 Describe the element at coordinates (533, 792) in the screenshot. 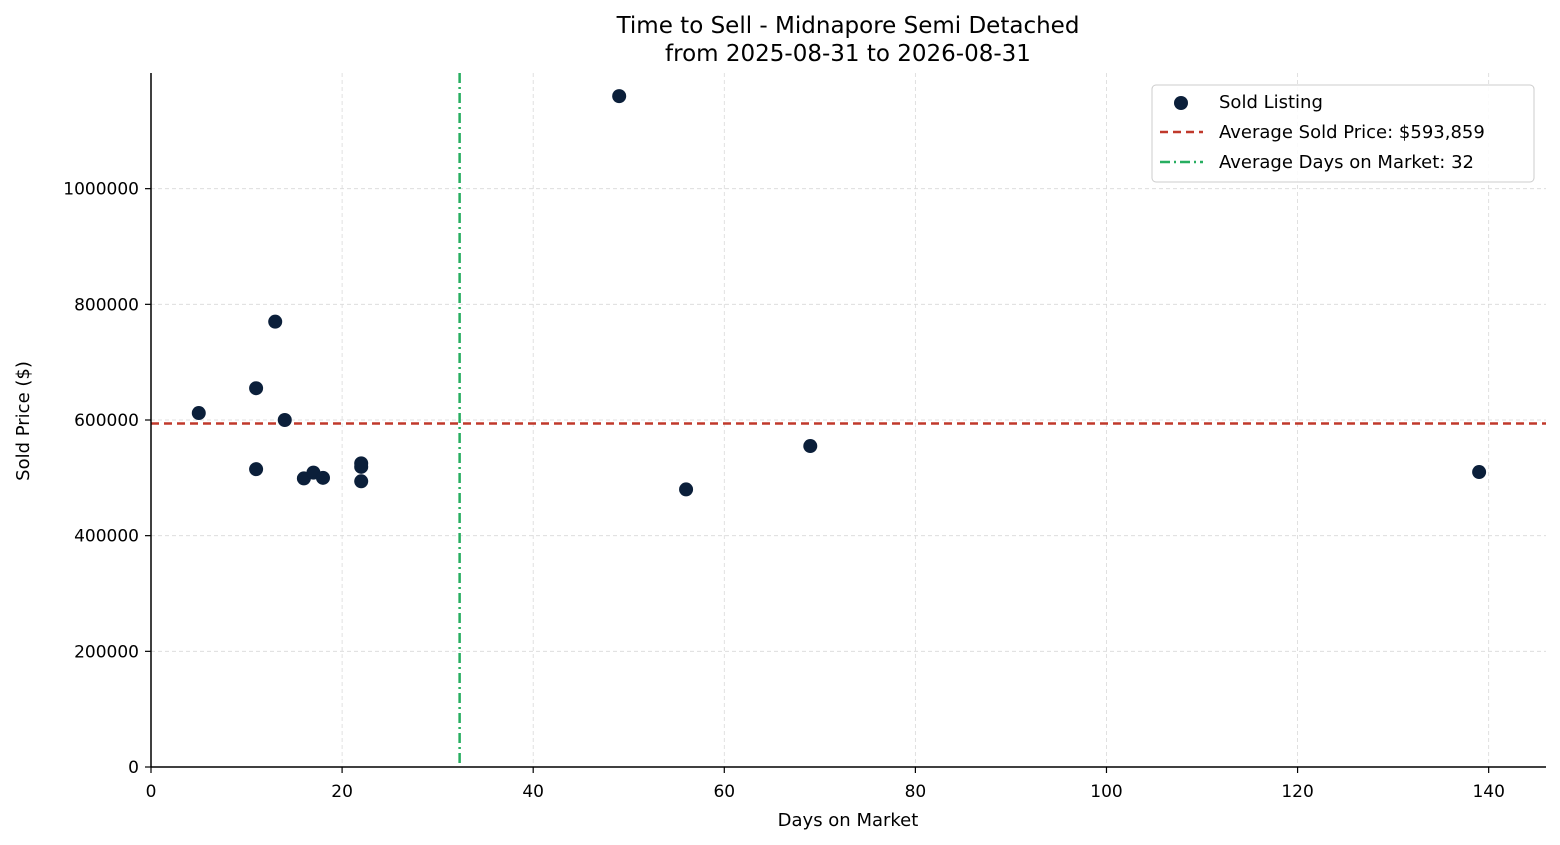

I see `x-tick-label: 40` at that location.